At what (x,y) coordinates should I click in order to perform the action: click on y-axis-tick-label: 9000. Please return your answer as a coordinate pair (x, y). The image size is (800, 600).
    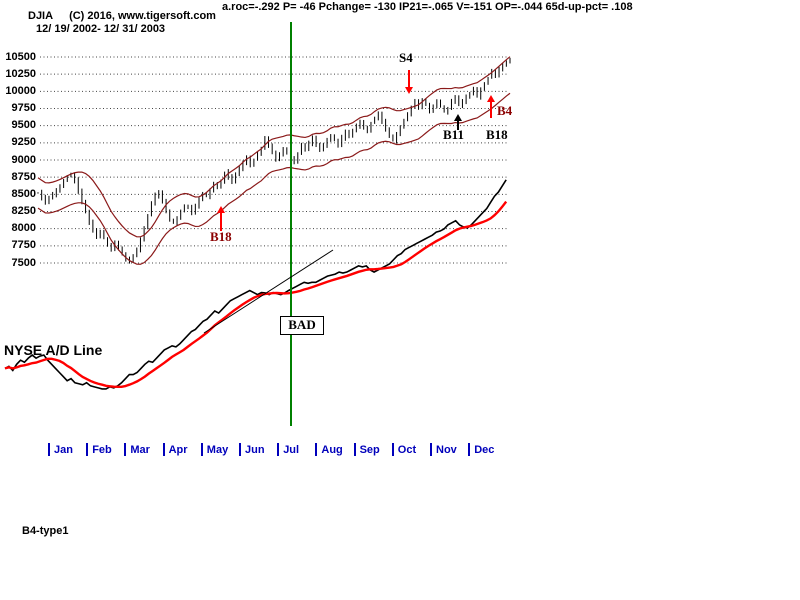
    Looking at the image, I should click on (23, 159).